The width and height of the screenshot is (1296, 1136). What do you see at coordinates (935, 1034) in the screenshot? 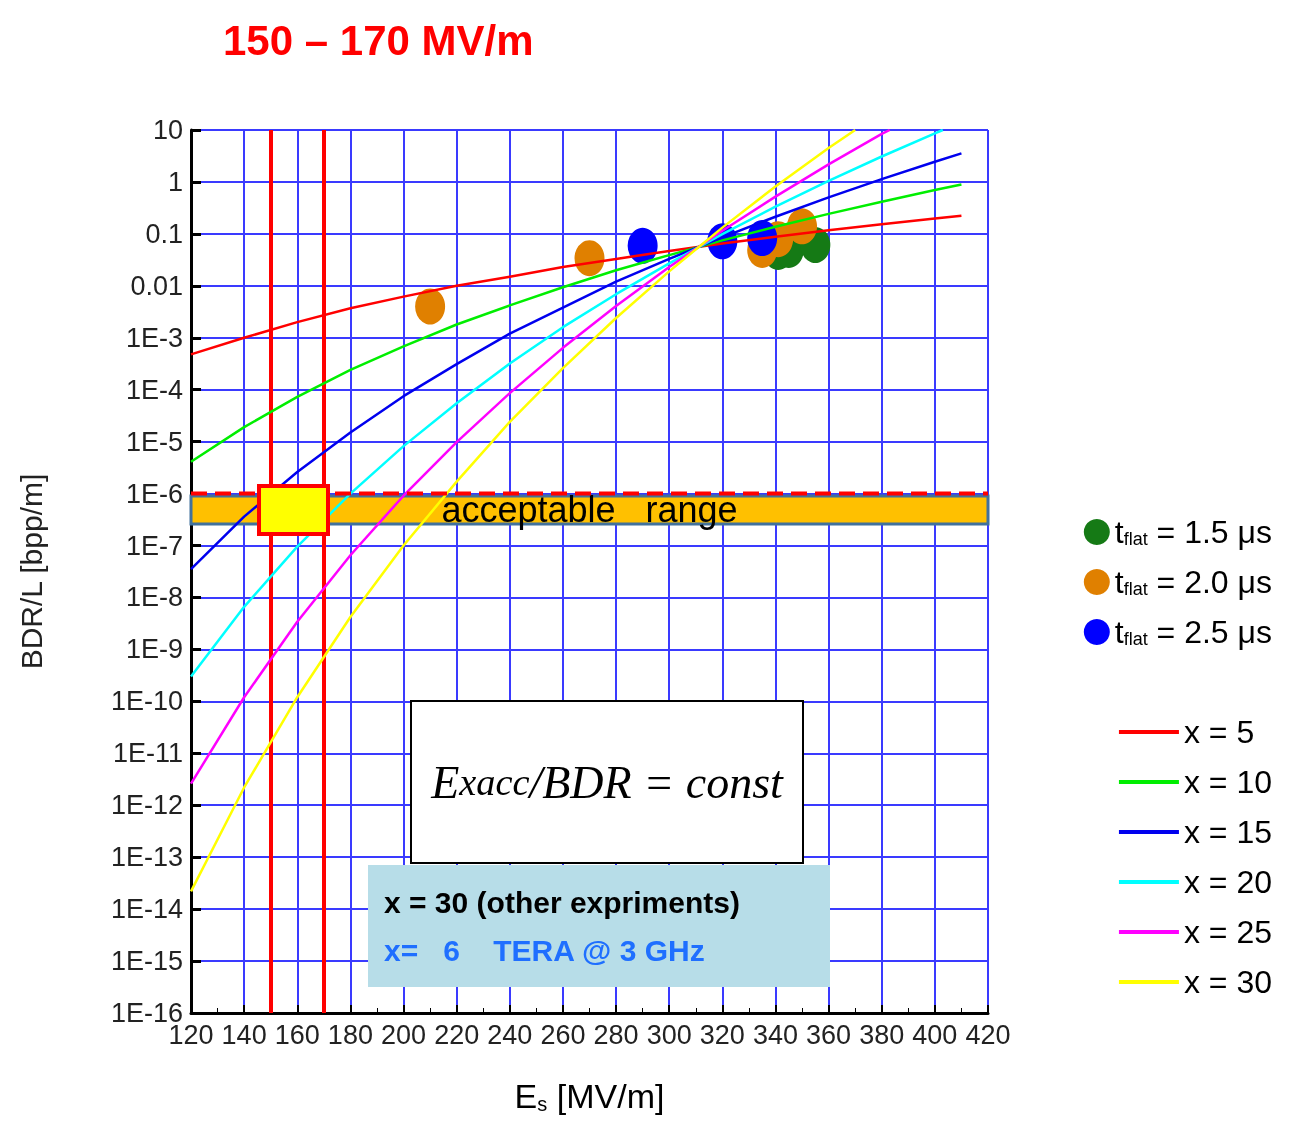
I see `x-tick-label: 400` at bounding box center [935, 1034].